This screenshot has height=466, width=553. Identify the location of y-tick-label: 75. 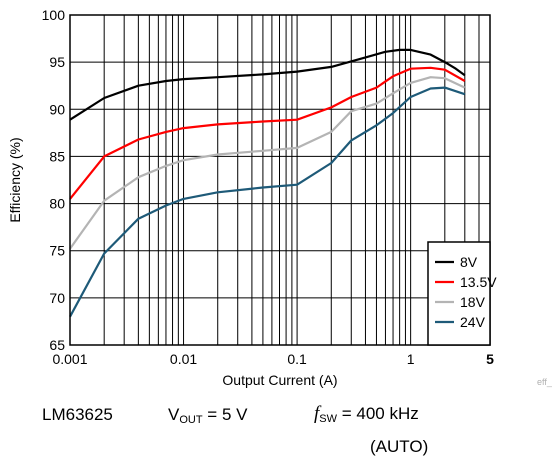
(57, 251).